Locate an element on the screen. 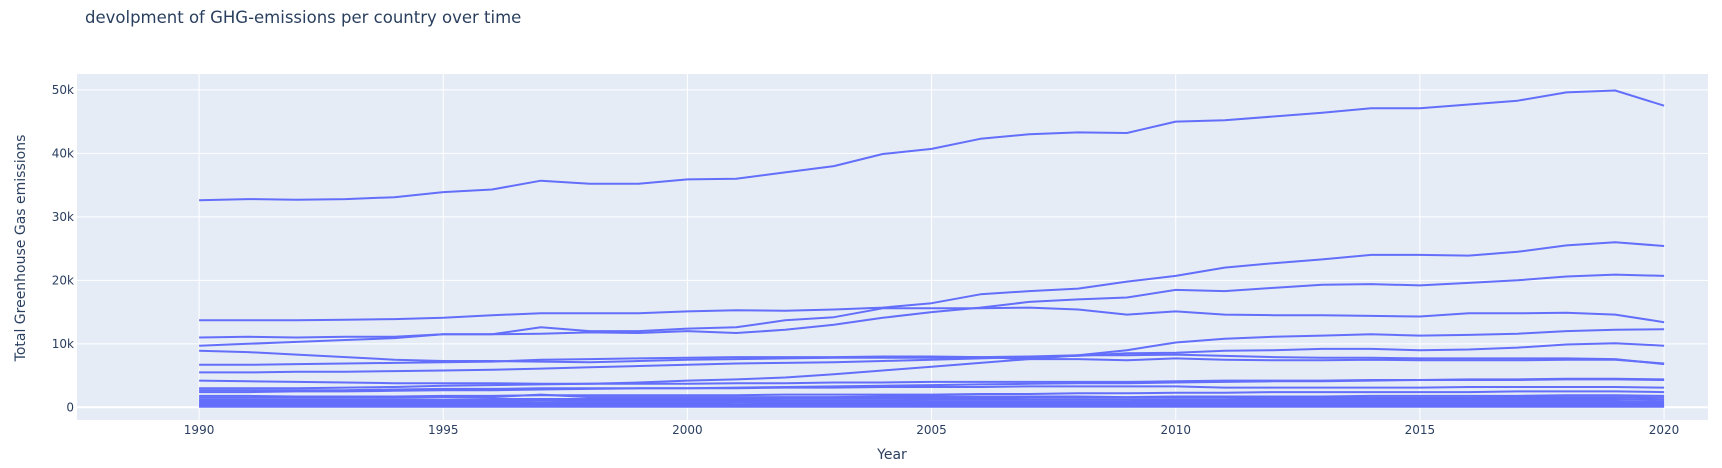 This screenshot has width=1722, height=468. x-tick-label: 2000 is located at coordinates (687, 430).